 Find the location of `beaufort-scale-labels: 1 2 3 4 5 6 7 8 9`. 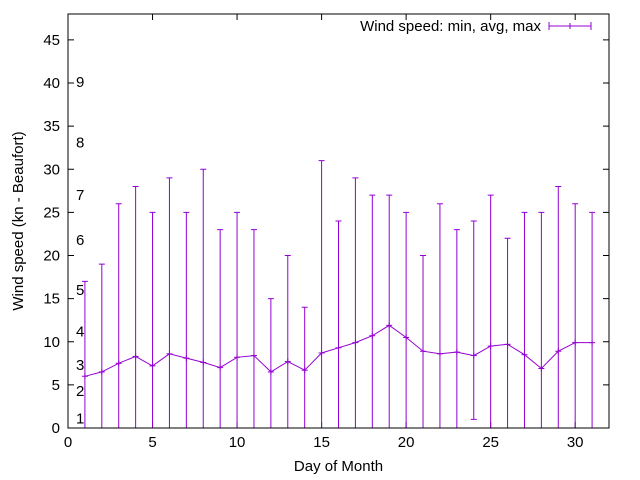

beaufort-scale-labels: 1 2 3 4 5 6 7 8 9 is located at coordinates (80, 250).